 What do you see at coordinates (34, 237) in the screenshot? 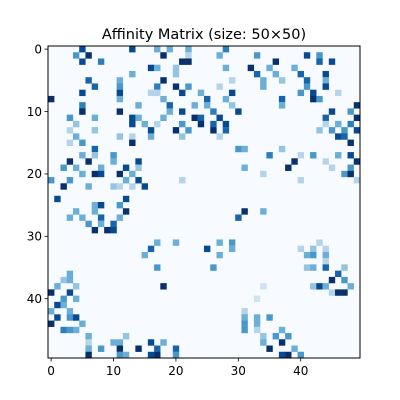
I see `y-tick-label: 30` at bounding box center [34, 237].